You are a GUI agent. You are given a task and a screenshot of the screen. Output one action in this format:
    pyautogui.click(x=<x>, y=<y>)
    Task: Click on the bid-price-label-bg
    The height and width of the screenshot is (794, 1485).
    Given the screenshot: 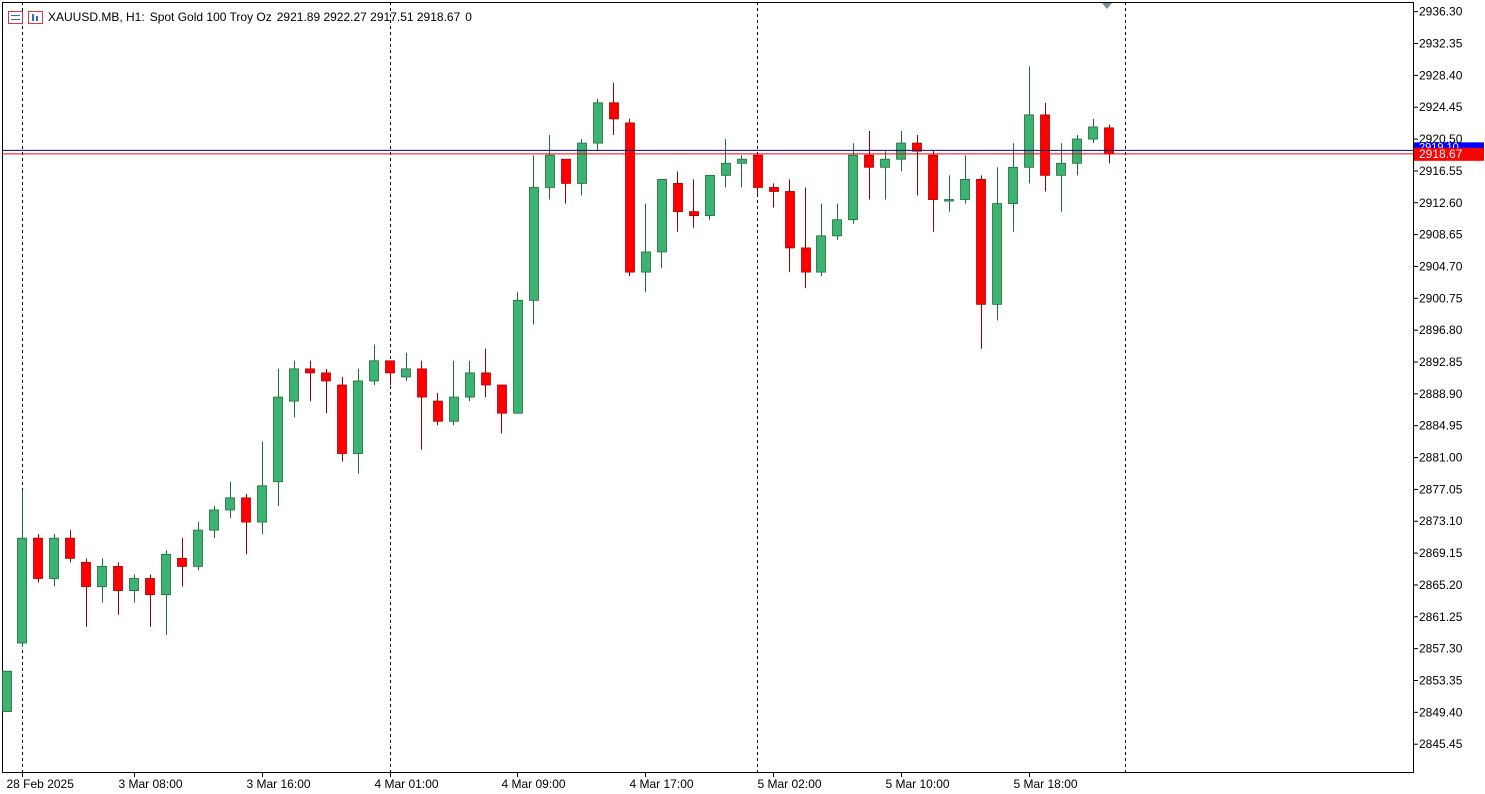 What is the action you would take?
    pyautogui.click(x=1449, y=154)
    